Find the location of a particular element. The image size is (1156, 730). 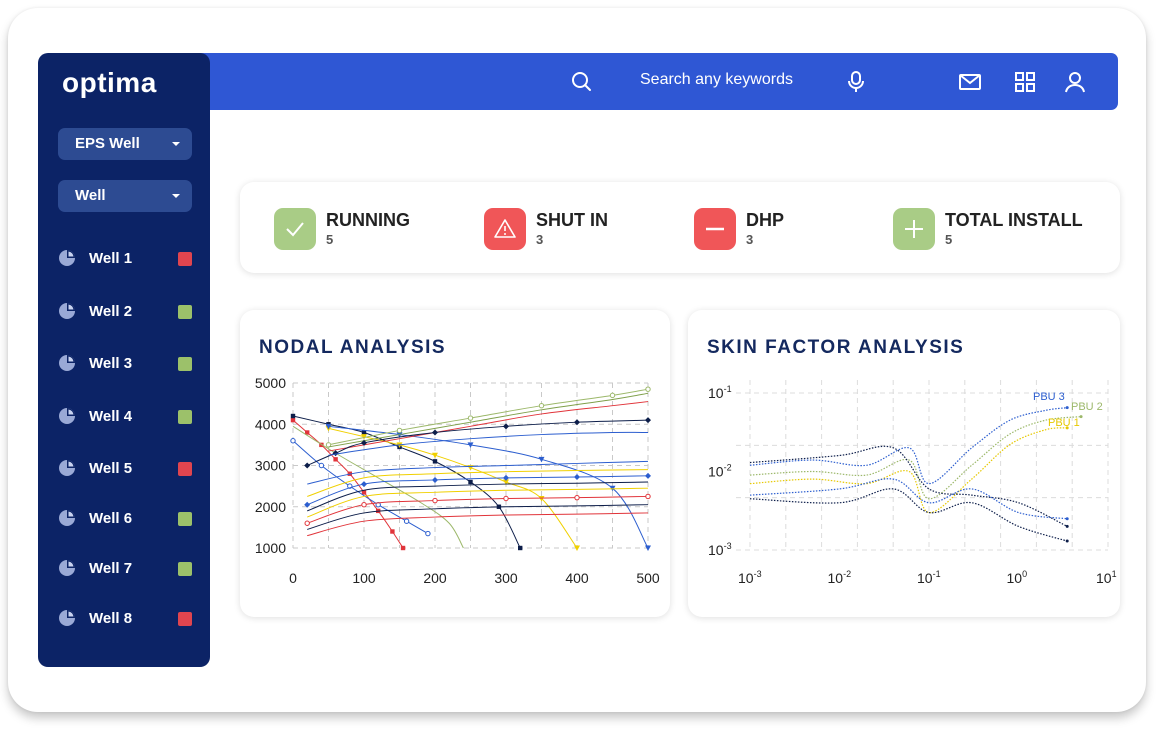

microphone-icon is located at coordinates (856, 82).